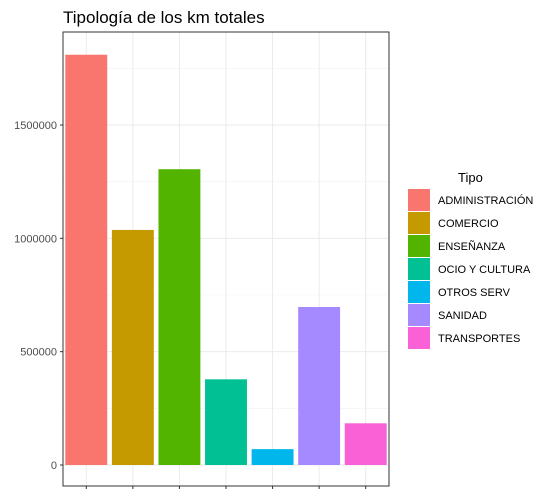 The width and height of the screenshot is (554, 497). Describe the element at coordinates (38, 353) in the screenshot. I see `y-tick-label: 500000` at that location.